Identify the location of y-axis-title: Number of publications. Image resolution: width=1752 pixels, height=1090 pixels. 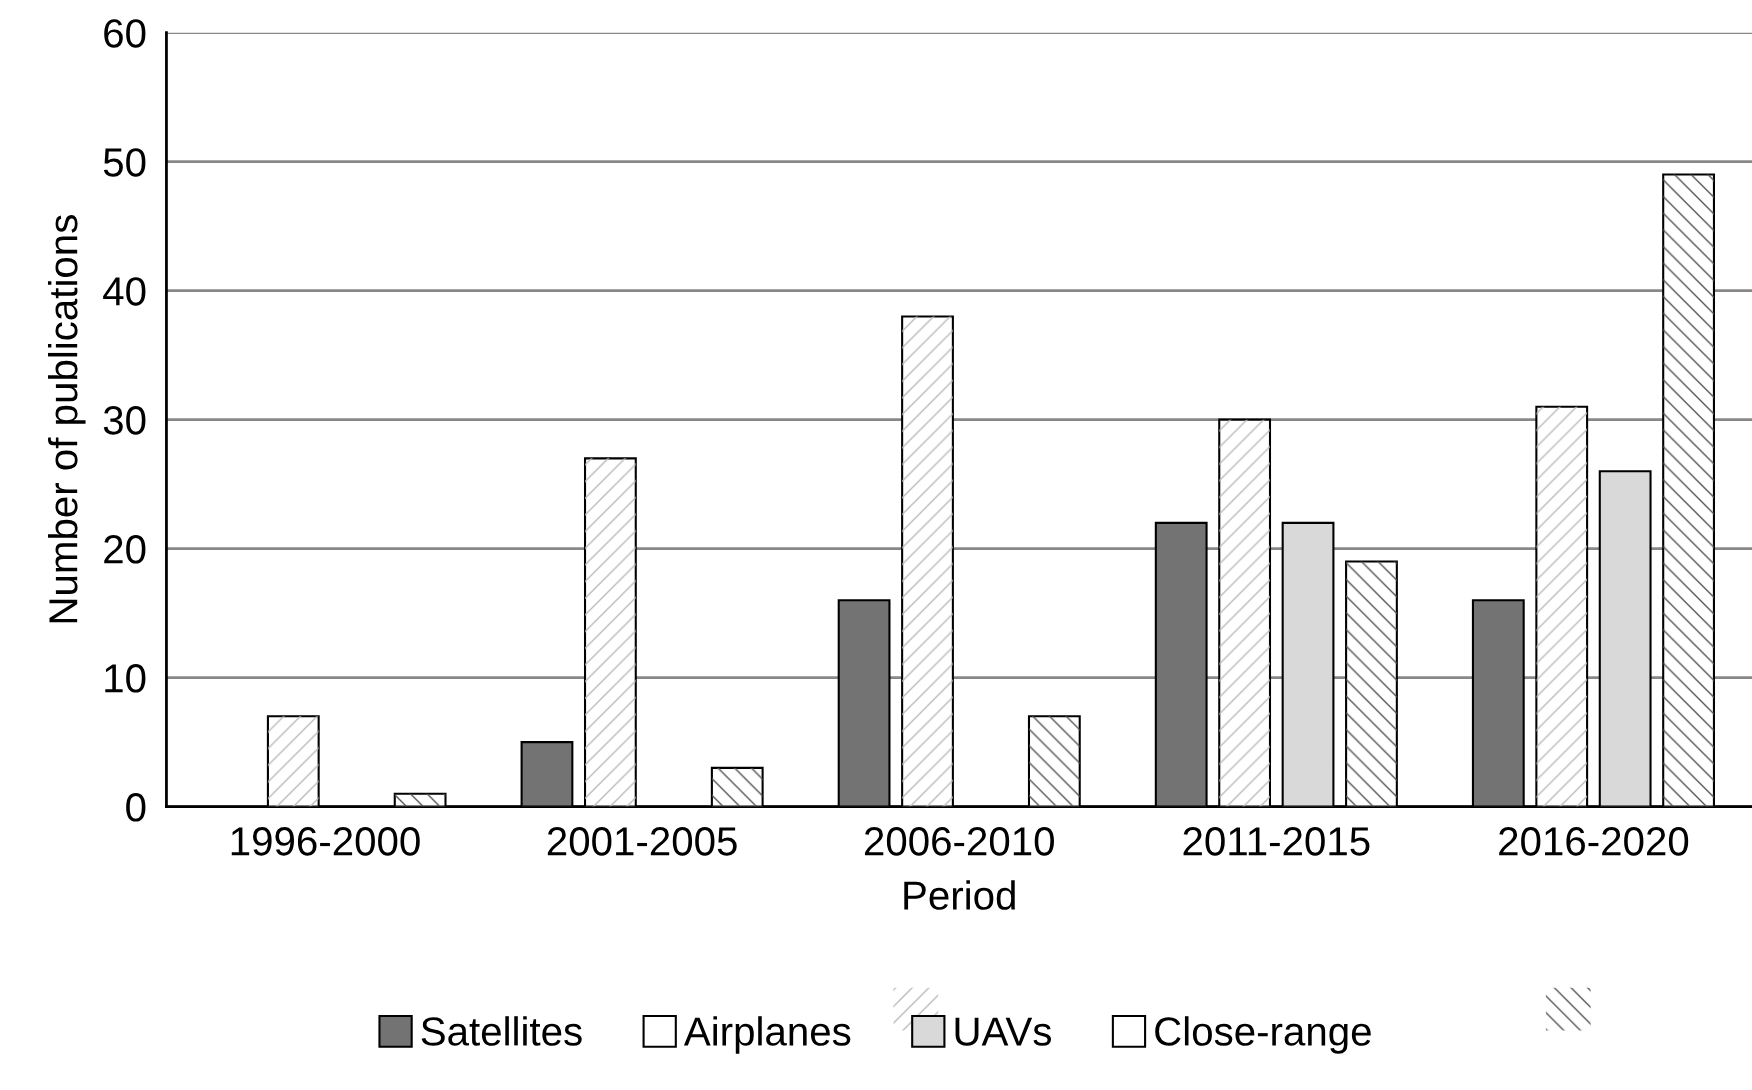
(66, 419).